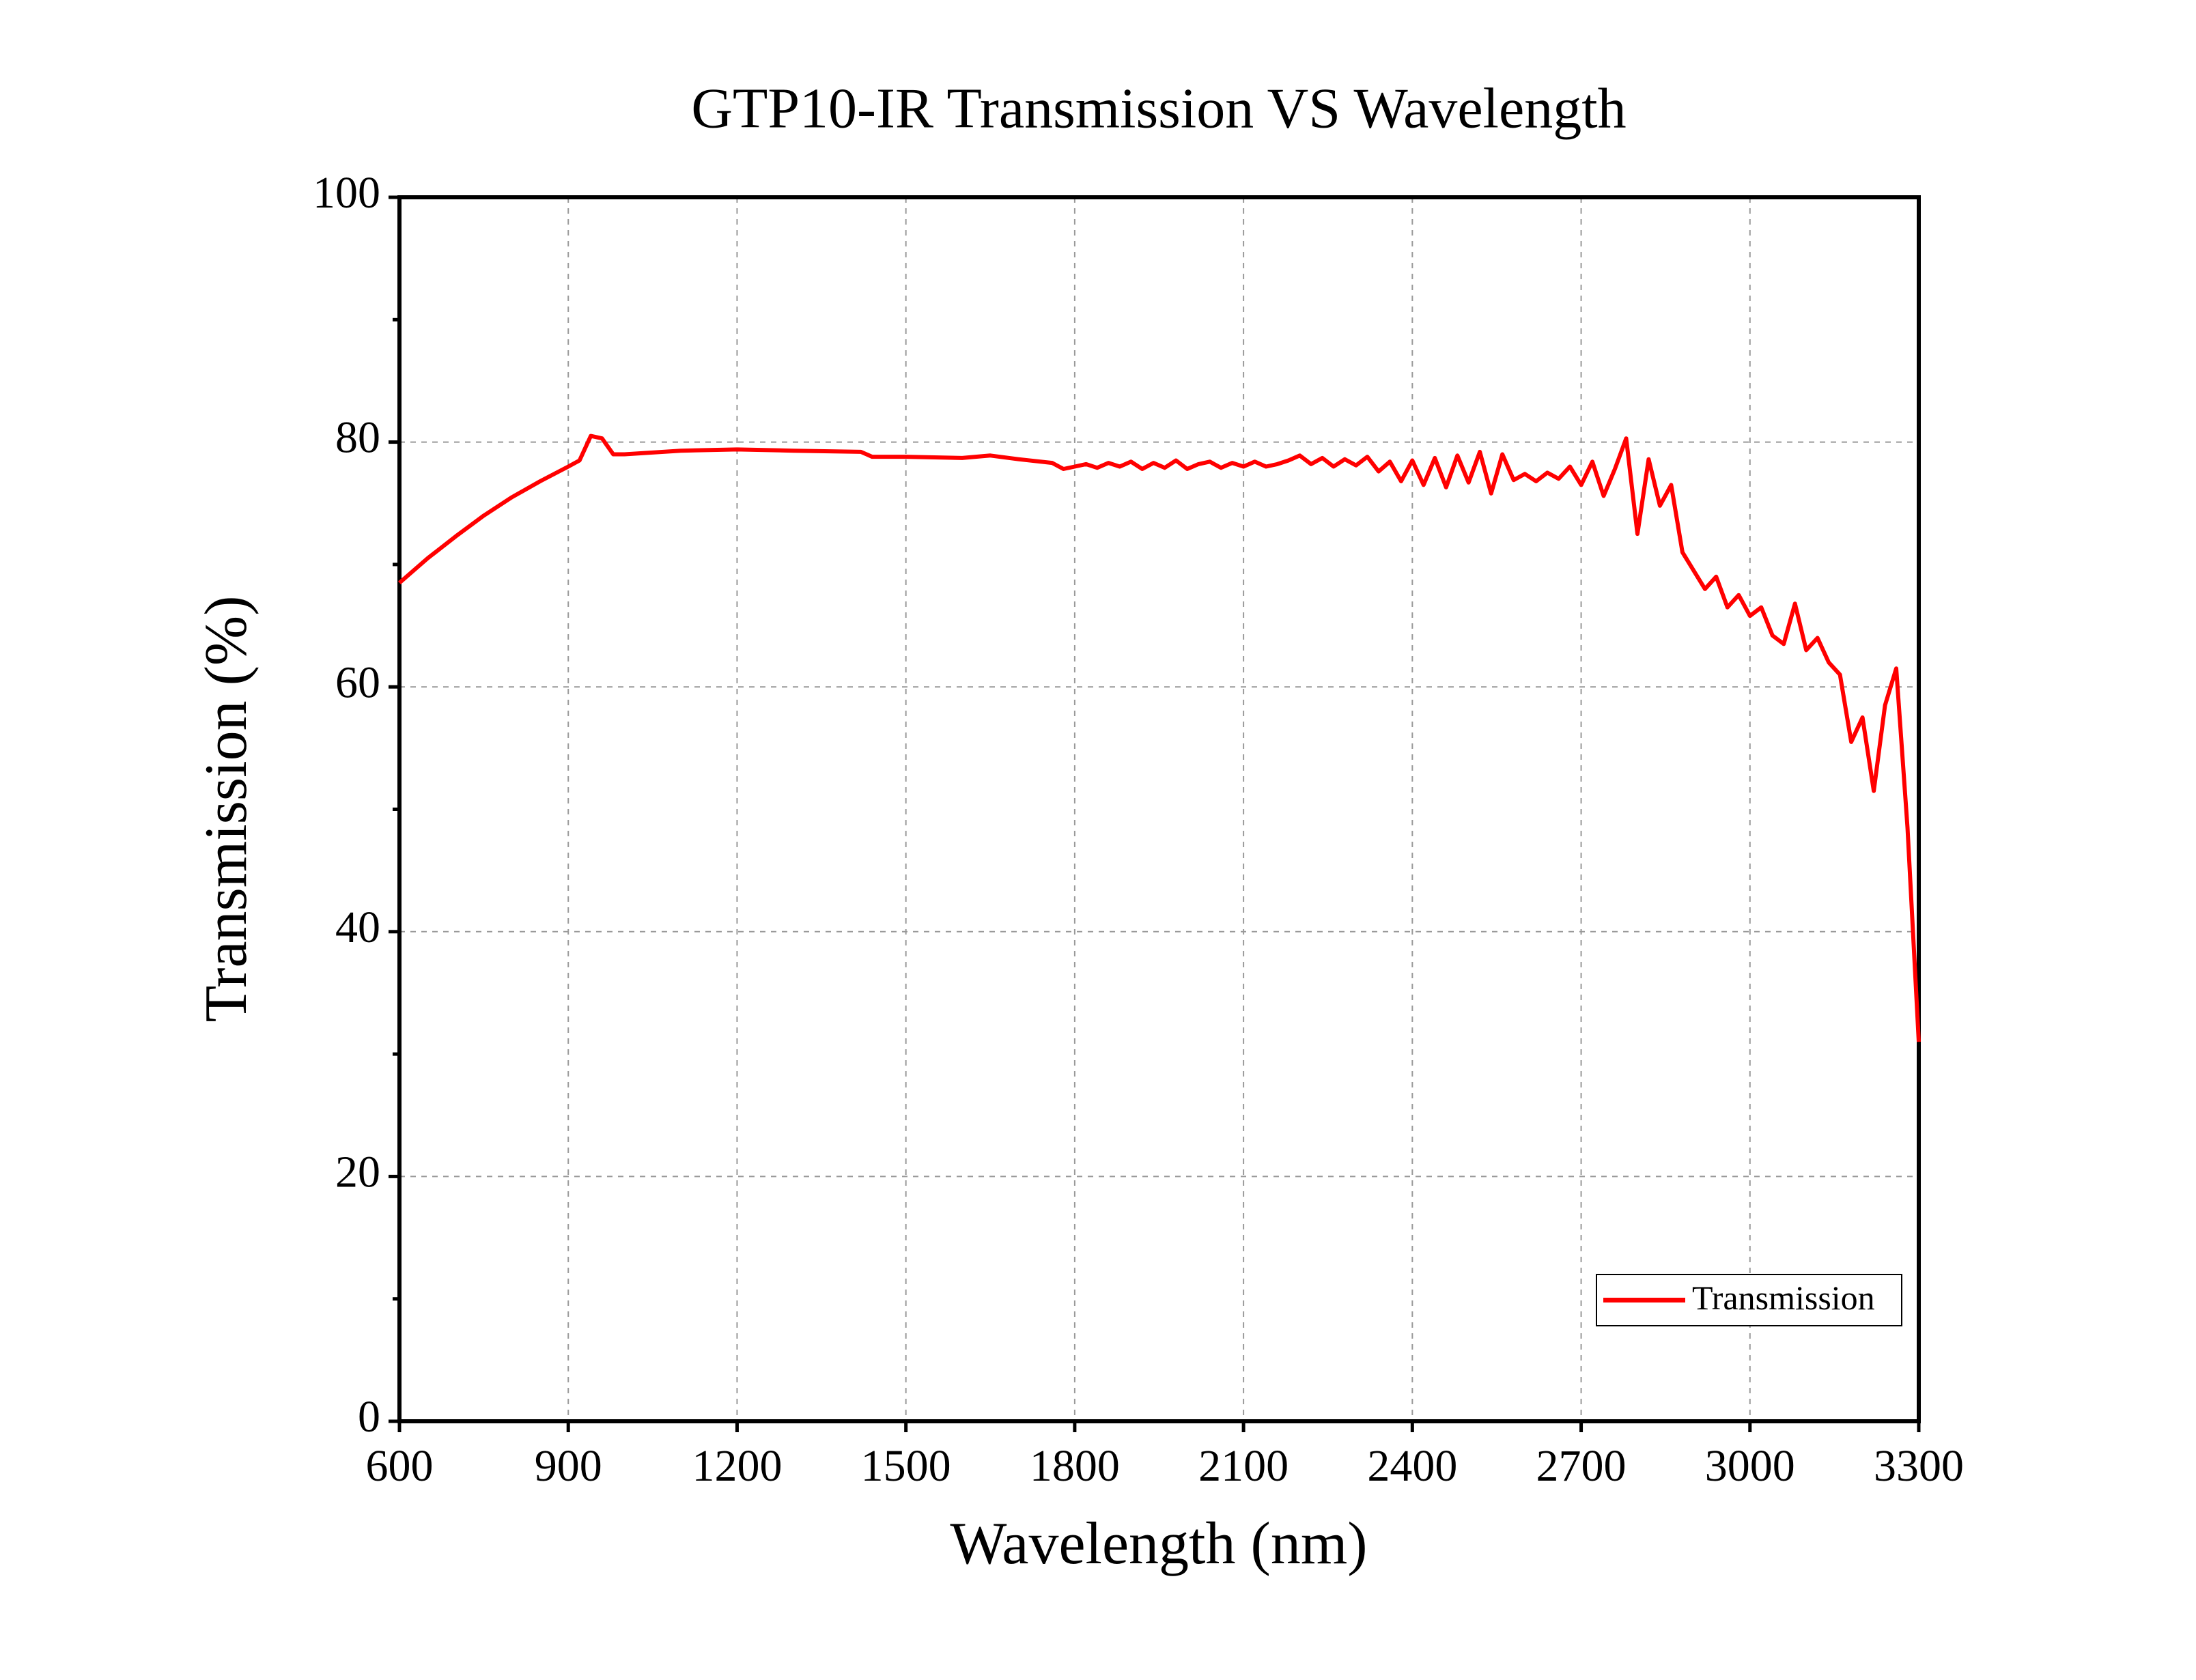 This screenshot has height=1680, width=2196. I want to click on x-tick-label: 1800, so click(1075, 1466).